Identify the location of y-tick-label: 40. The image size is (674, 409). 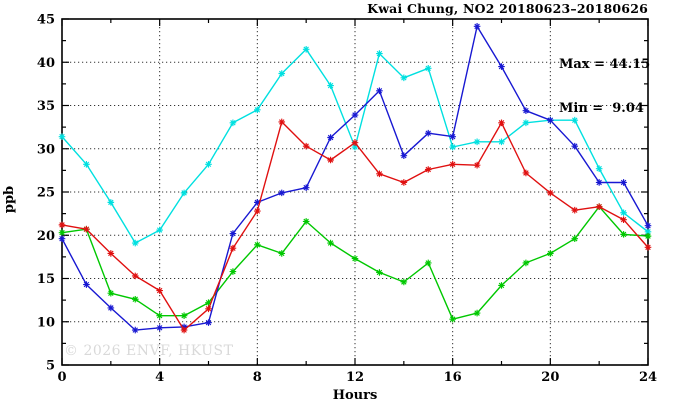
(46, 63).